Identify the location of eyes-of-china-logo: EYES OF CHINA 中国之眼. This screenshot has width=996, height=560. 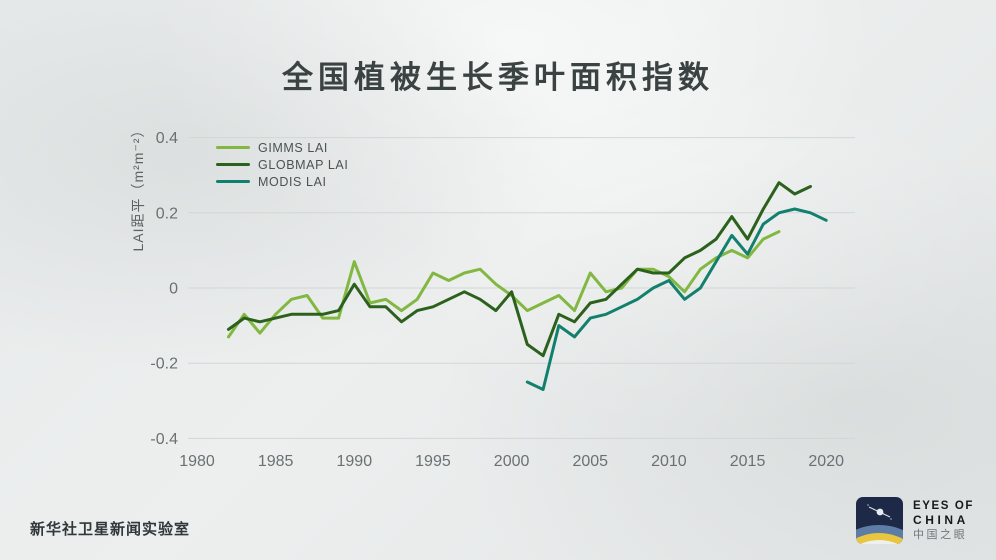
(914, 520).